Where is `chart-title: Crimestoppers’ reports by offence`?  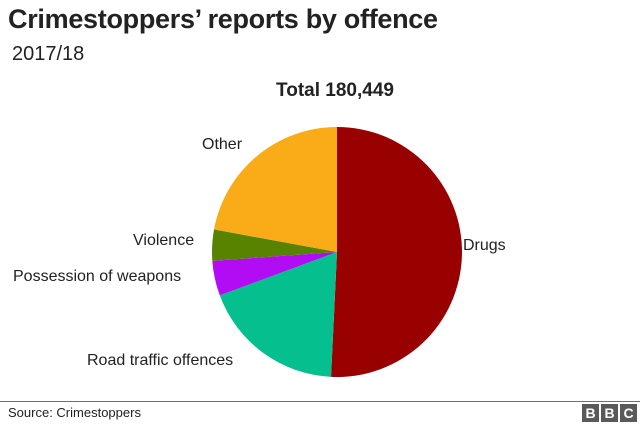
chart-title: Crimestoppers’ reports by offence is located at coordinates (223, 19).